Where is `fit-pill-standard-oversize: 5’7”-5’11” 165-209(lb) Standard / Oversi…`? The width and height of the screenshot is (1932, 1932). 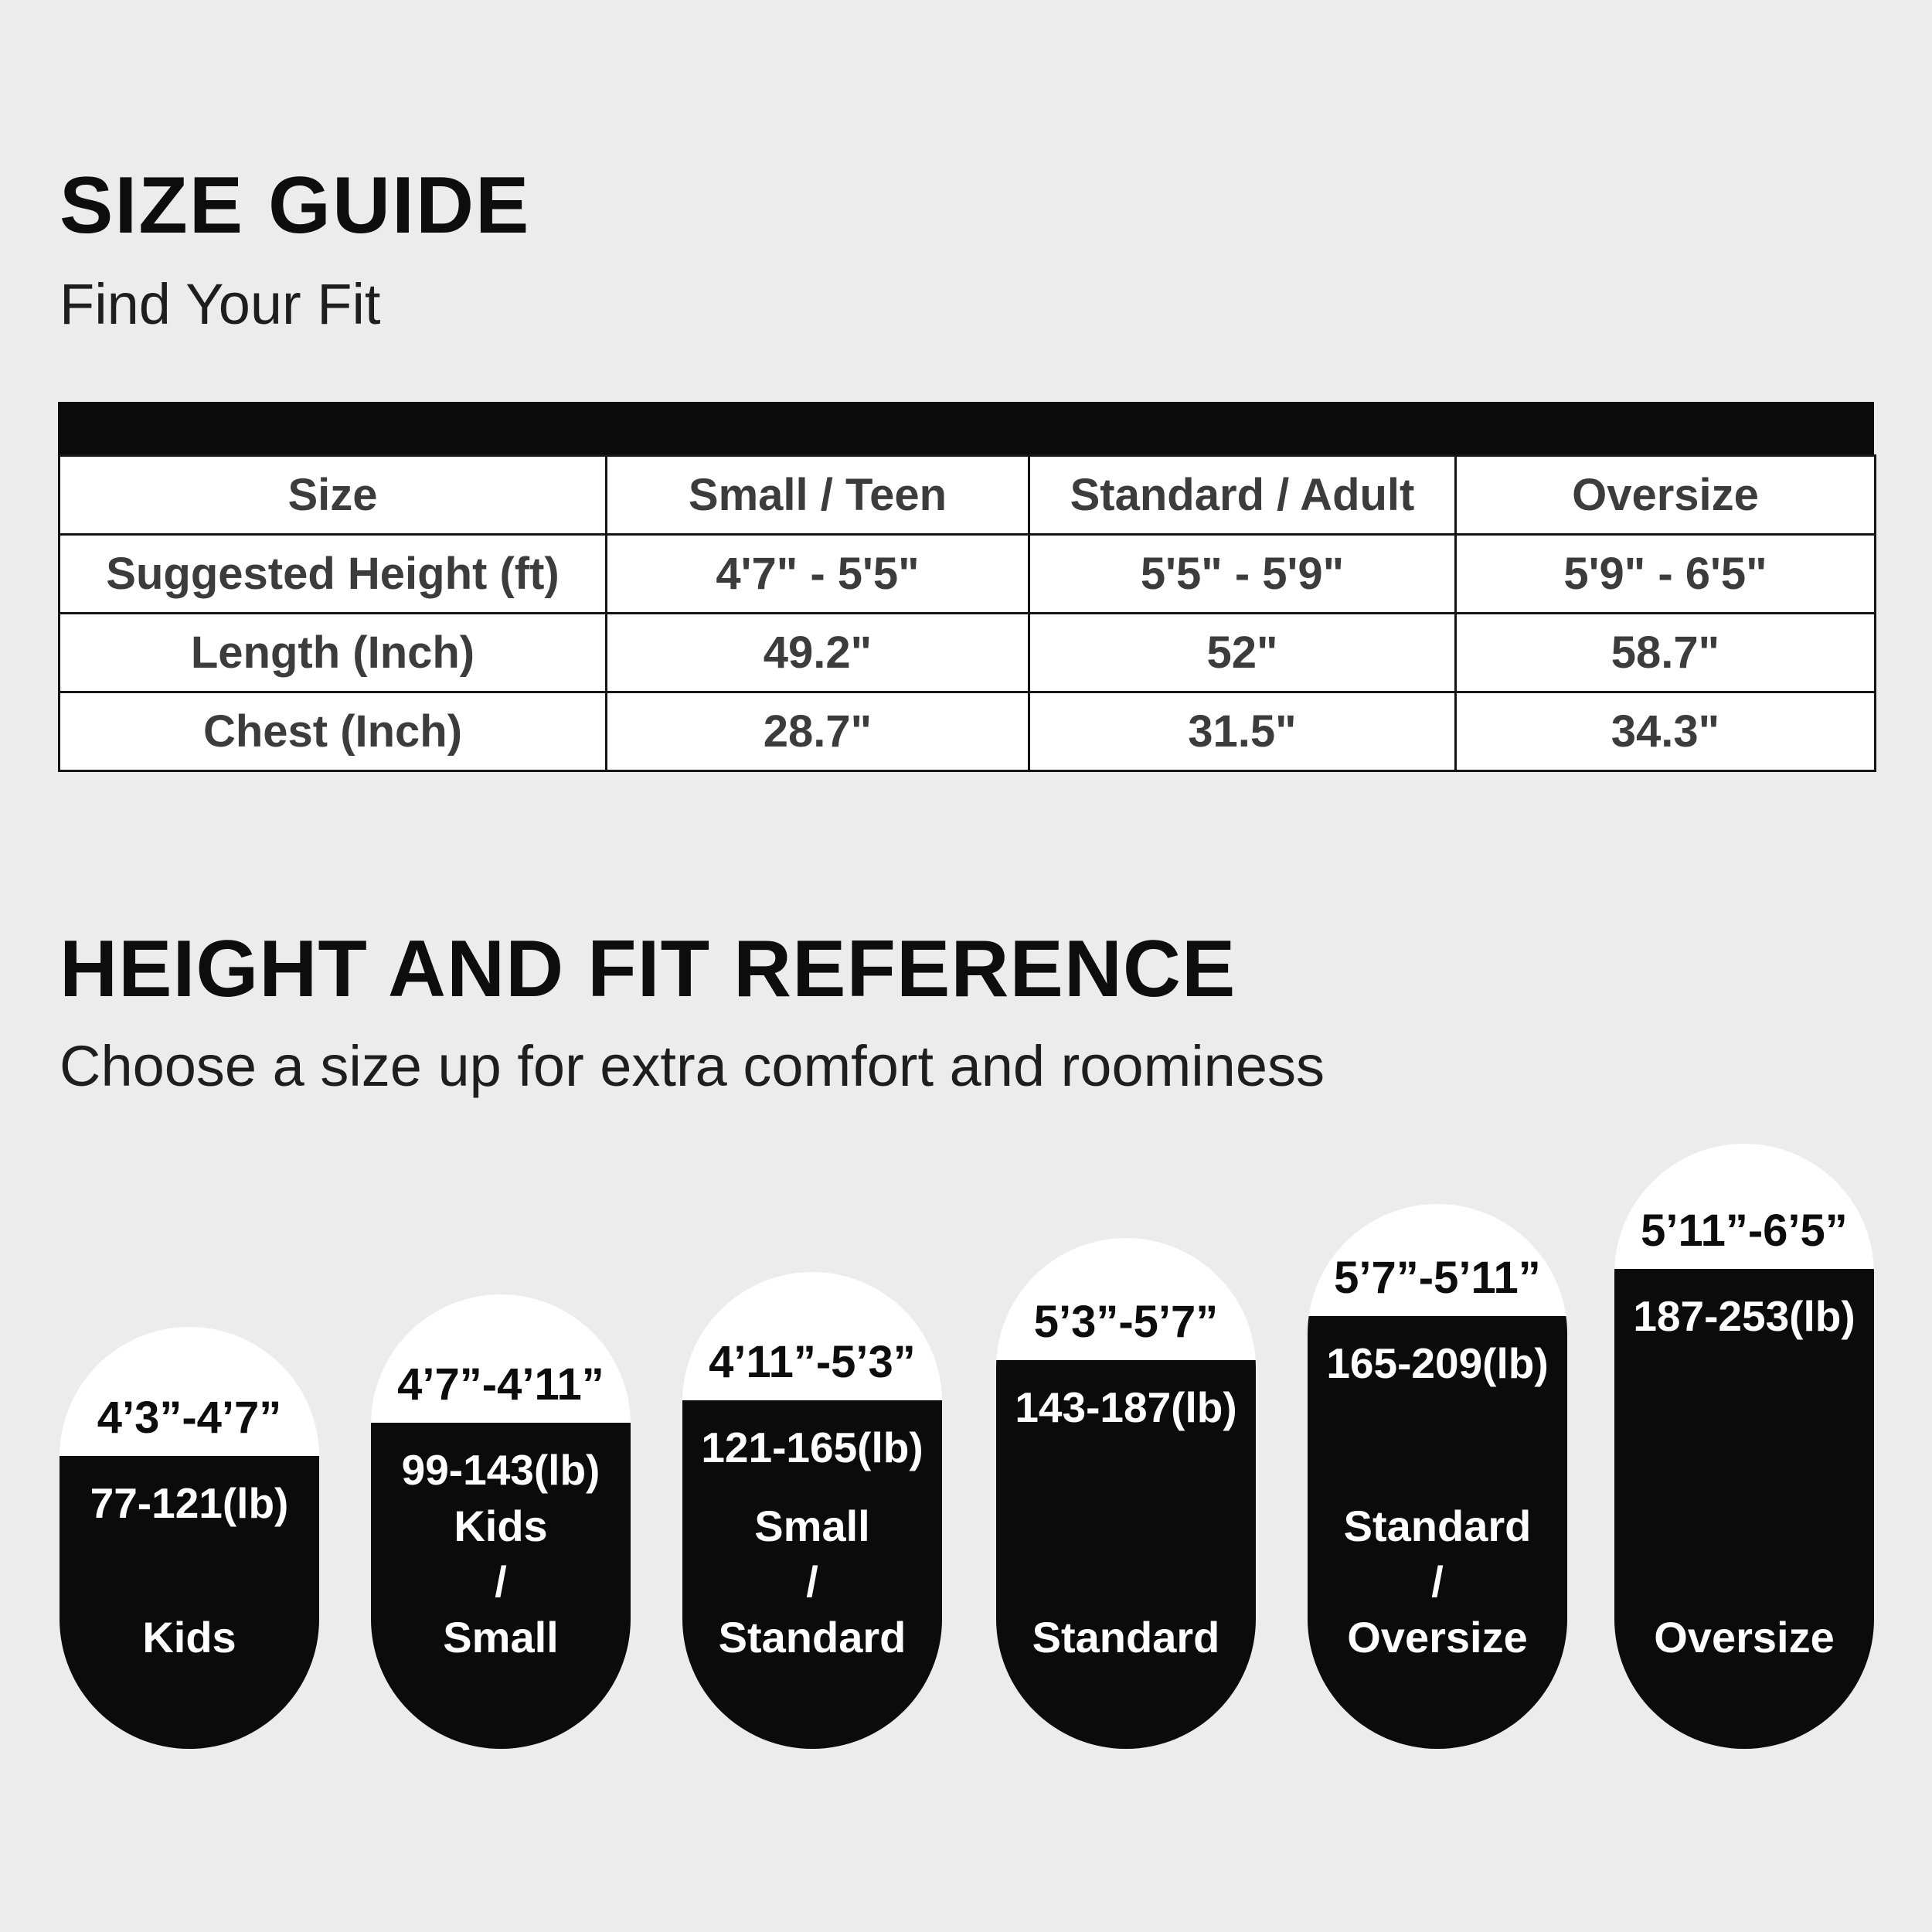
fit-pill-standard-oversize: 5’7”-5’11” 165-209(lb) Standard / Oversi… is located at coordinates (1438, 1476).